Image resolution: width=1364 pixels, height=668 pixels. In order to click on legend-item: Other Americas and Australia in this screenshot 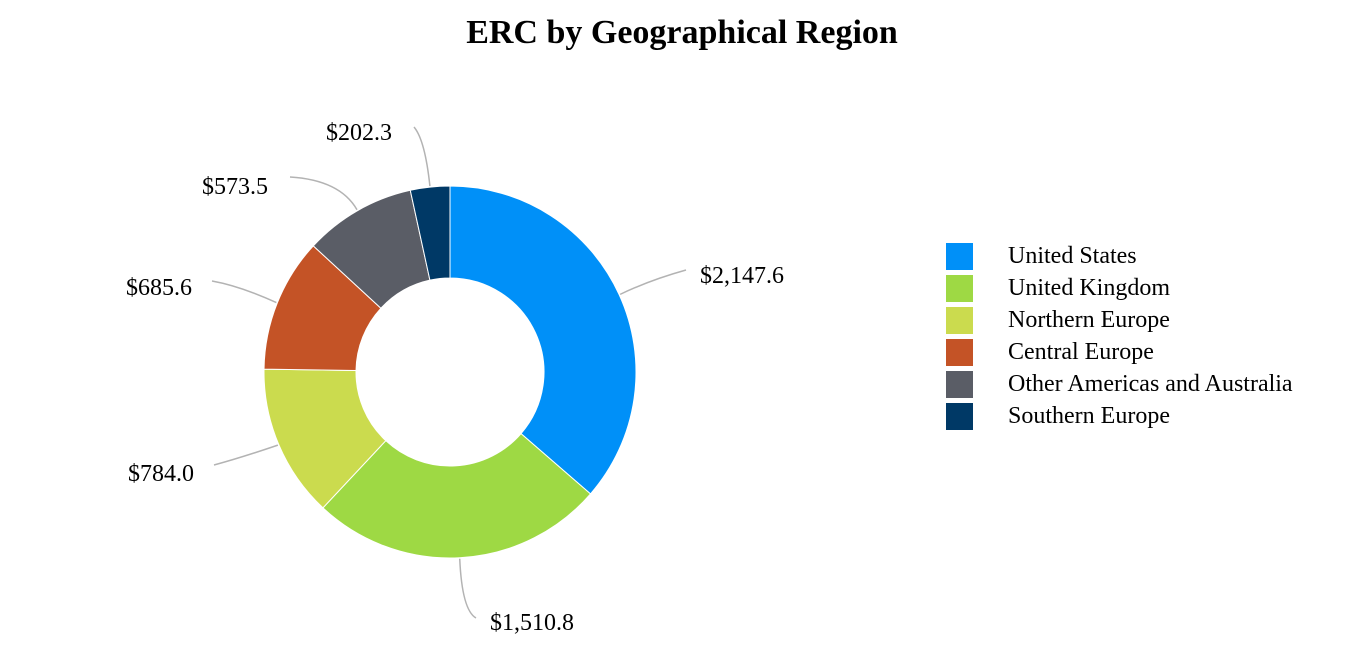, I will do `click(1119, 384)`.